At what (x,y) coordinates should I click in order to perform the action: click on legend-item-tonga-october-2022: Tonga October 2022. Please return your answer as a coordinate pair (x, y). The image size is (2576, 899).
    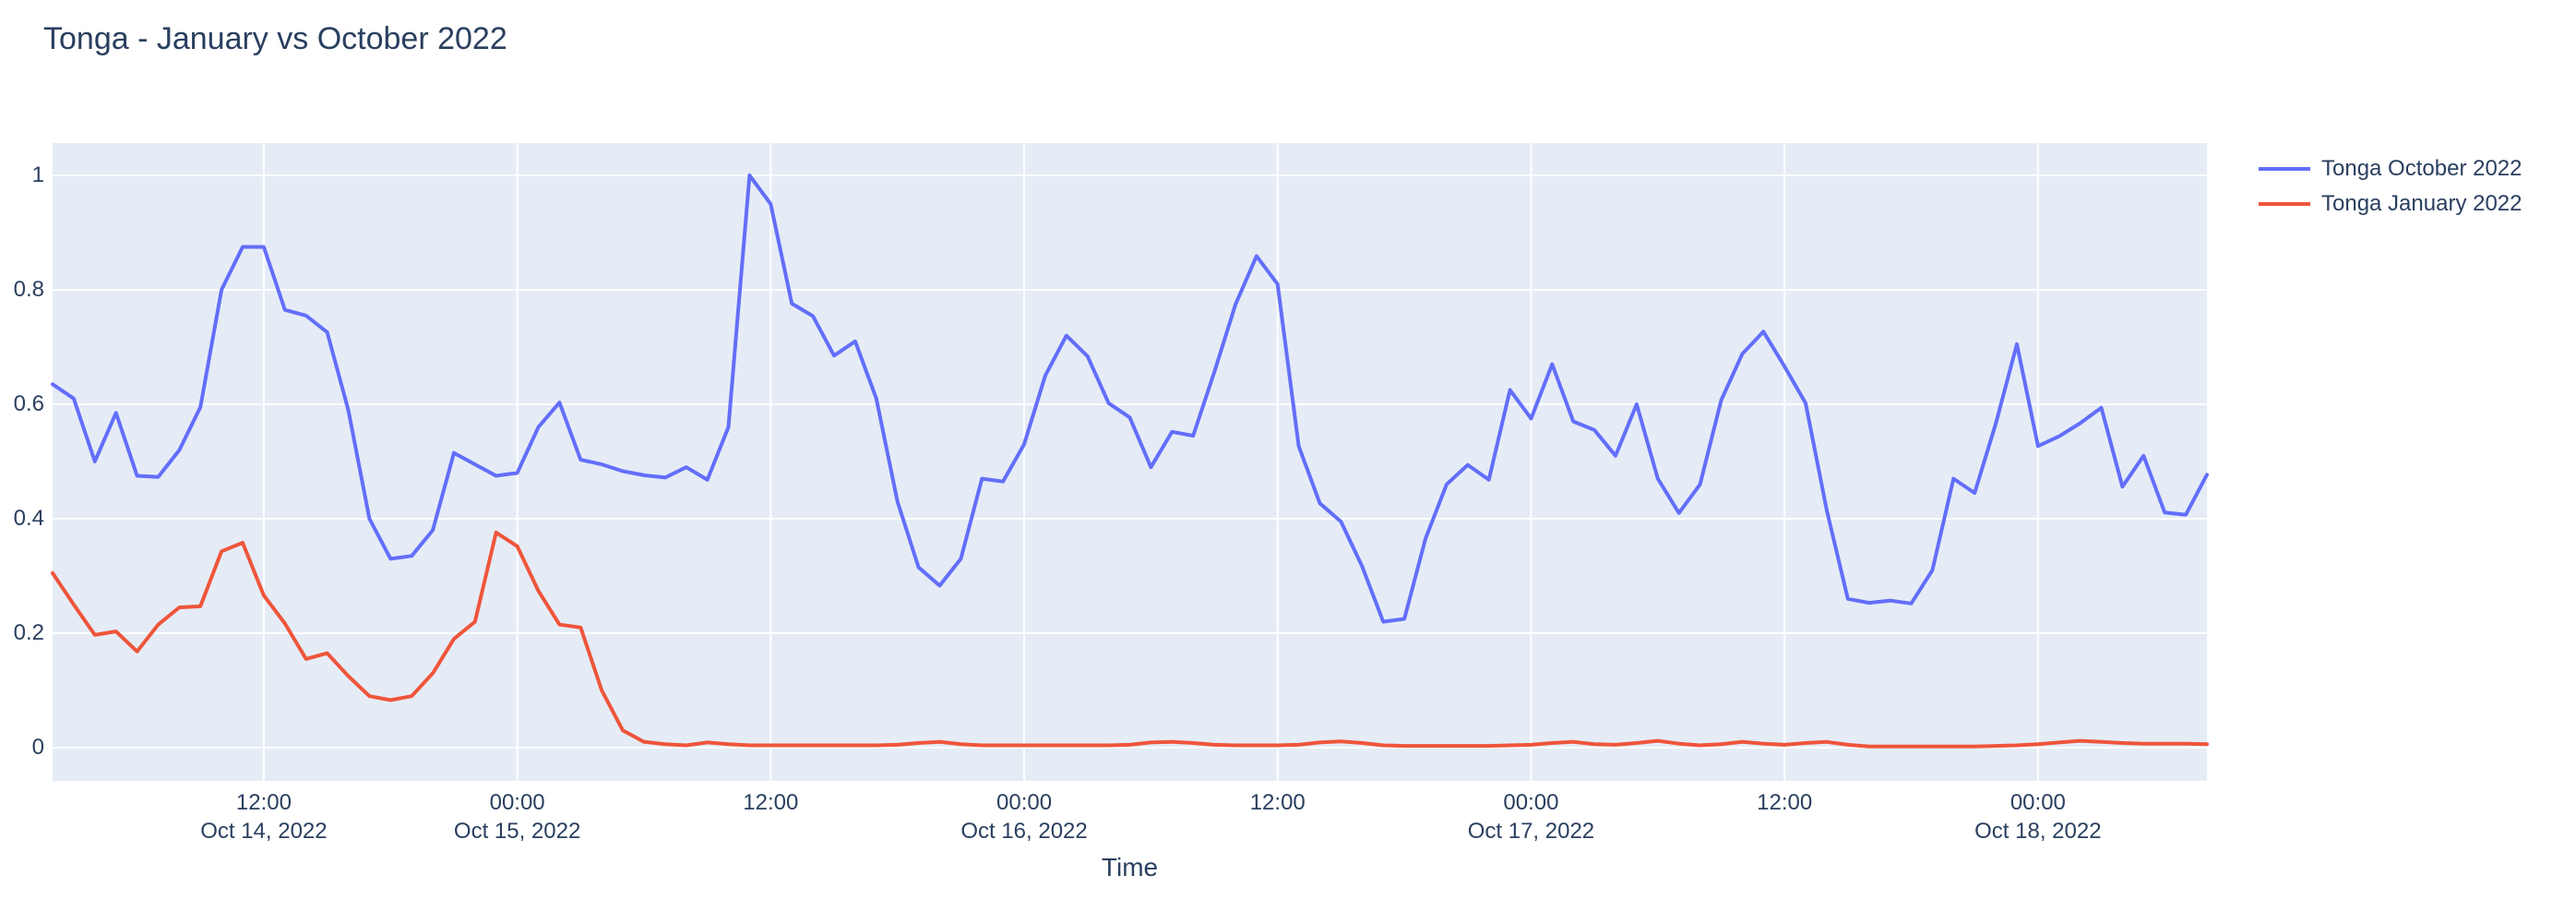
    Looking at the image, I should click on (2390, 168).